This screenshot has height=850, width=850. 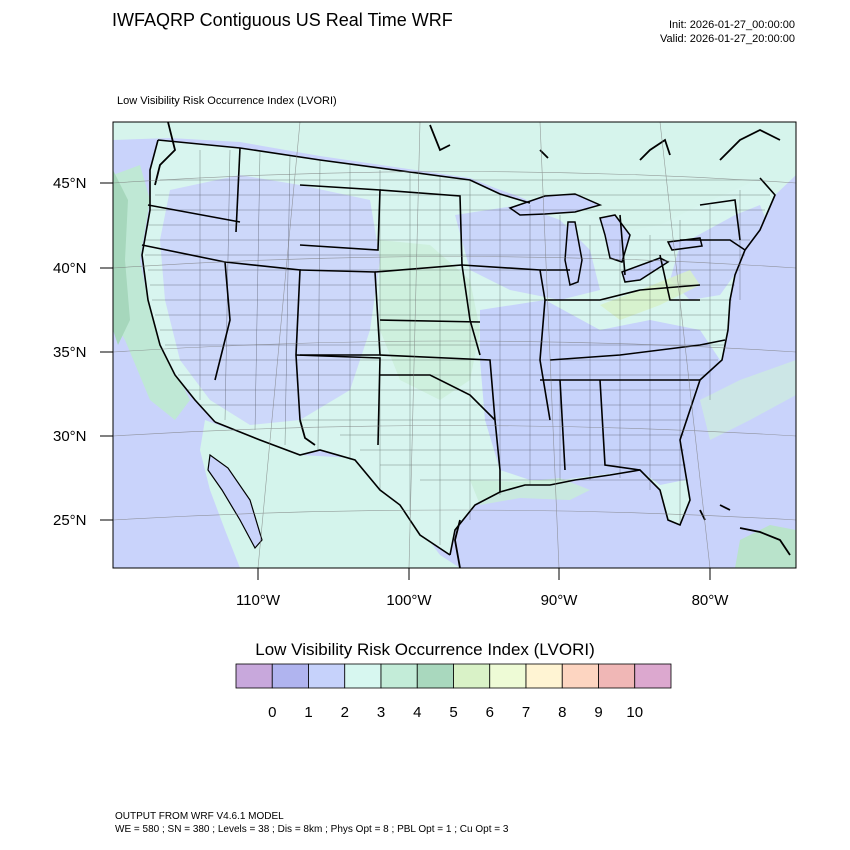 What do you see at coordinates (330, 494) in the screenshot?
I see `mexico-landmass` at bounding box center [330, 494].